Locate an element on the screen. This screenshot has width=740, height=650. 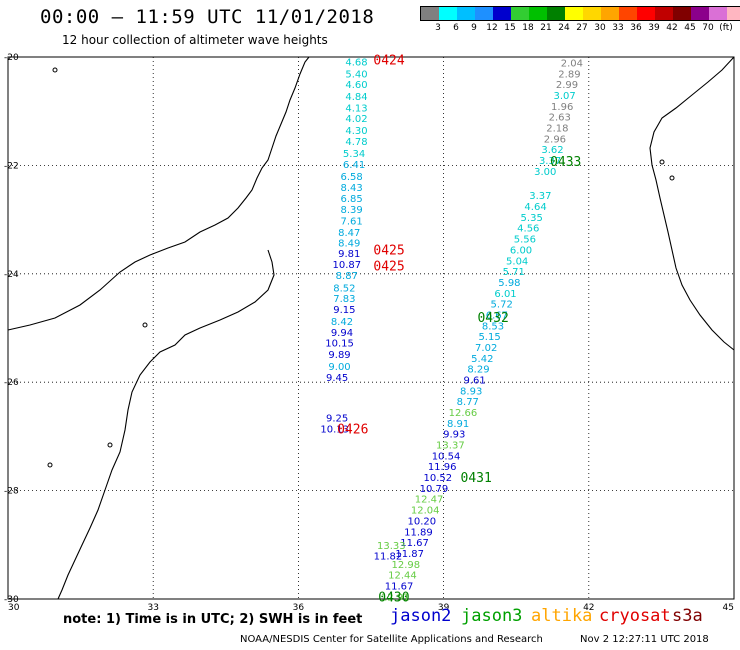
color-scale-legend: 3 6 9 12 15 18 21 24 27 30 33 36 39 42 45 70 (ft) is located at coordinates (580, 20).